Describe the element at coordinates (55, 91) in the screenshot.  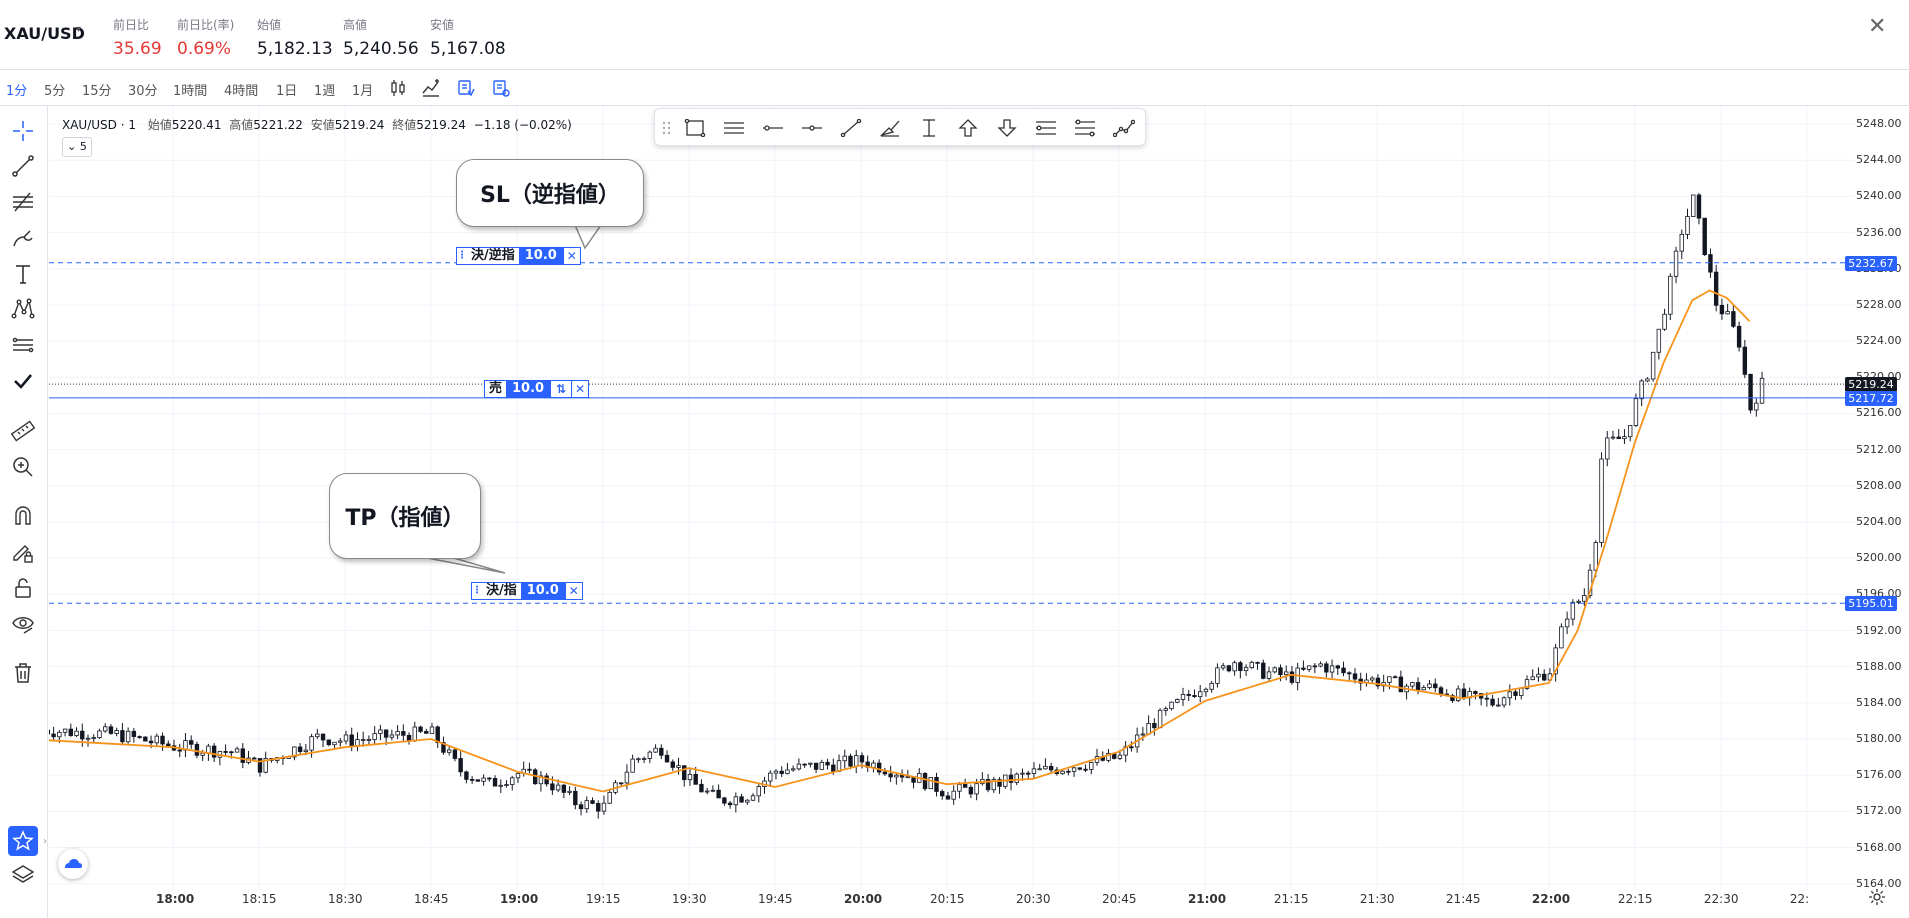
I see `tab-5m: 5分` at that location.